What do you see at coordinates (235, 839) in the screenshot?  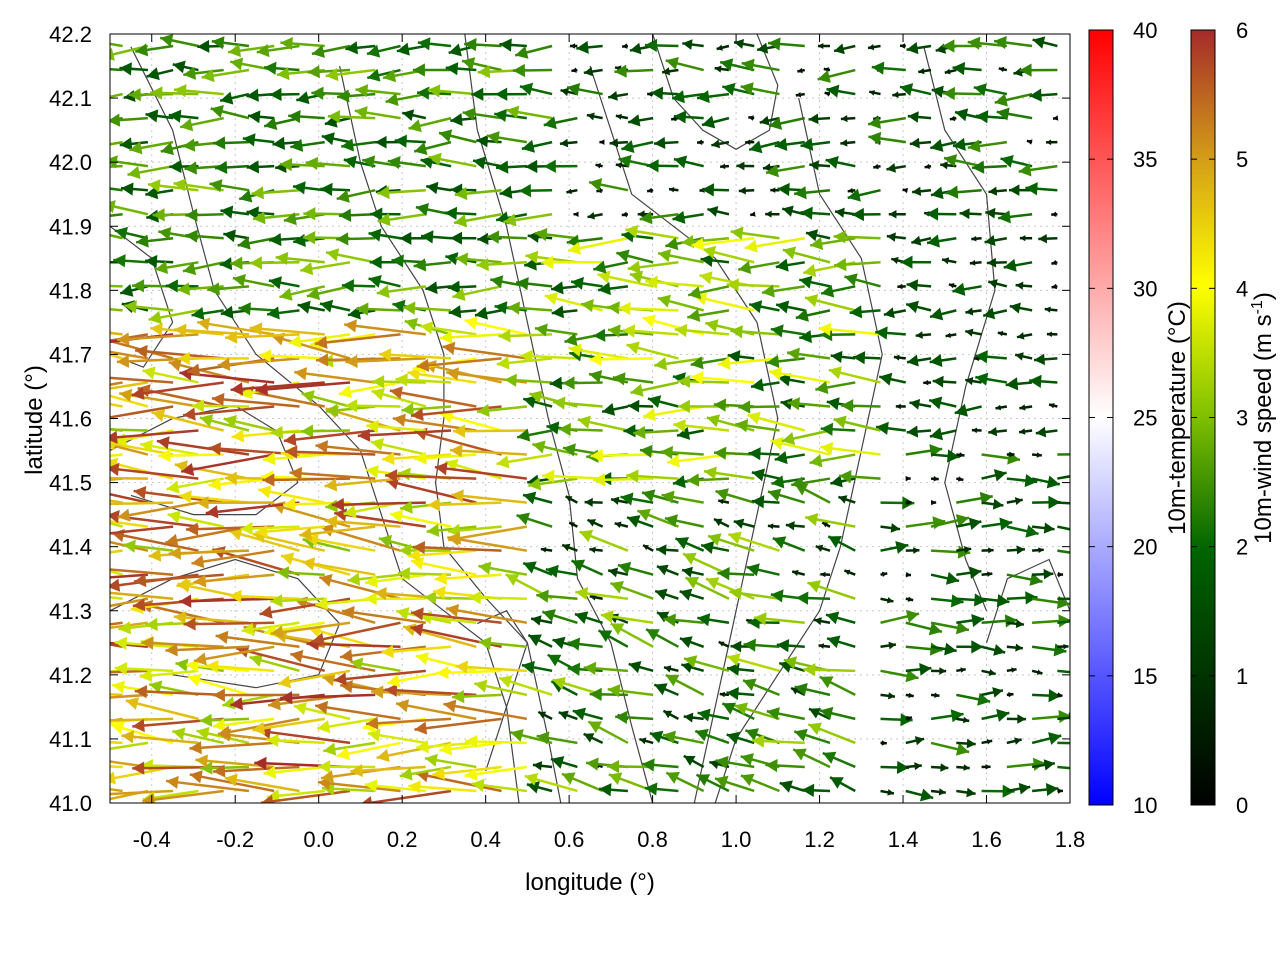 I see `x-tick-label: -0.2` at bounding box center [235, 839].